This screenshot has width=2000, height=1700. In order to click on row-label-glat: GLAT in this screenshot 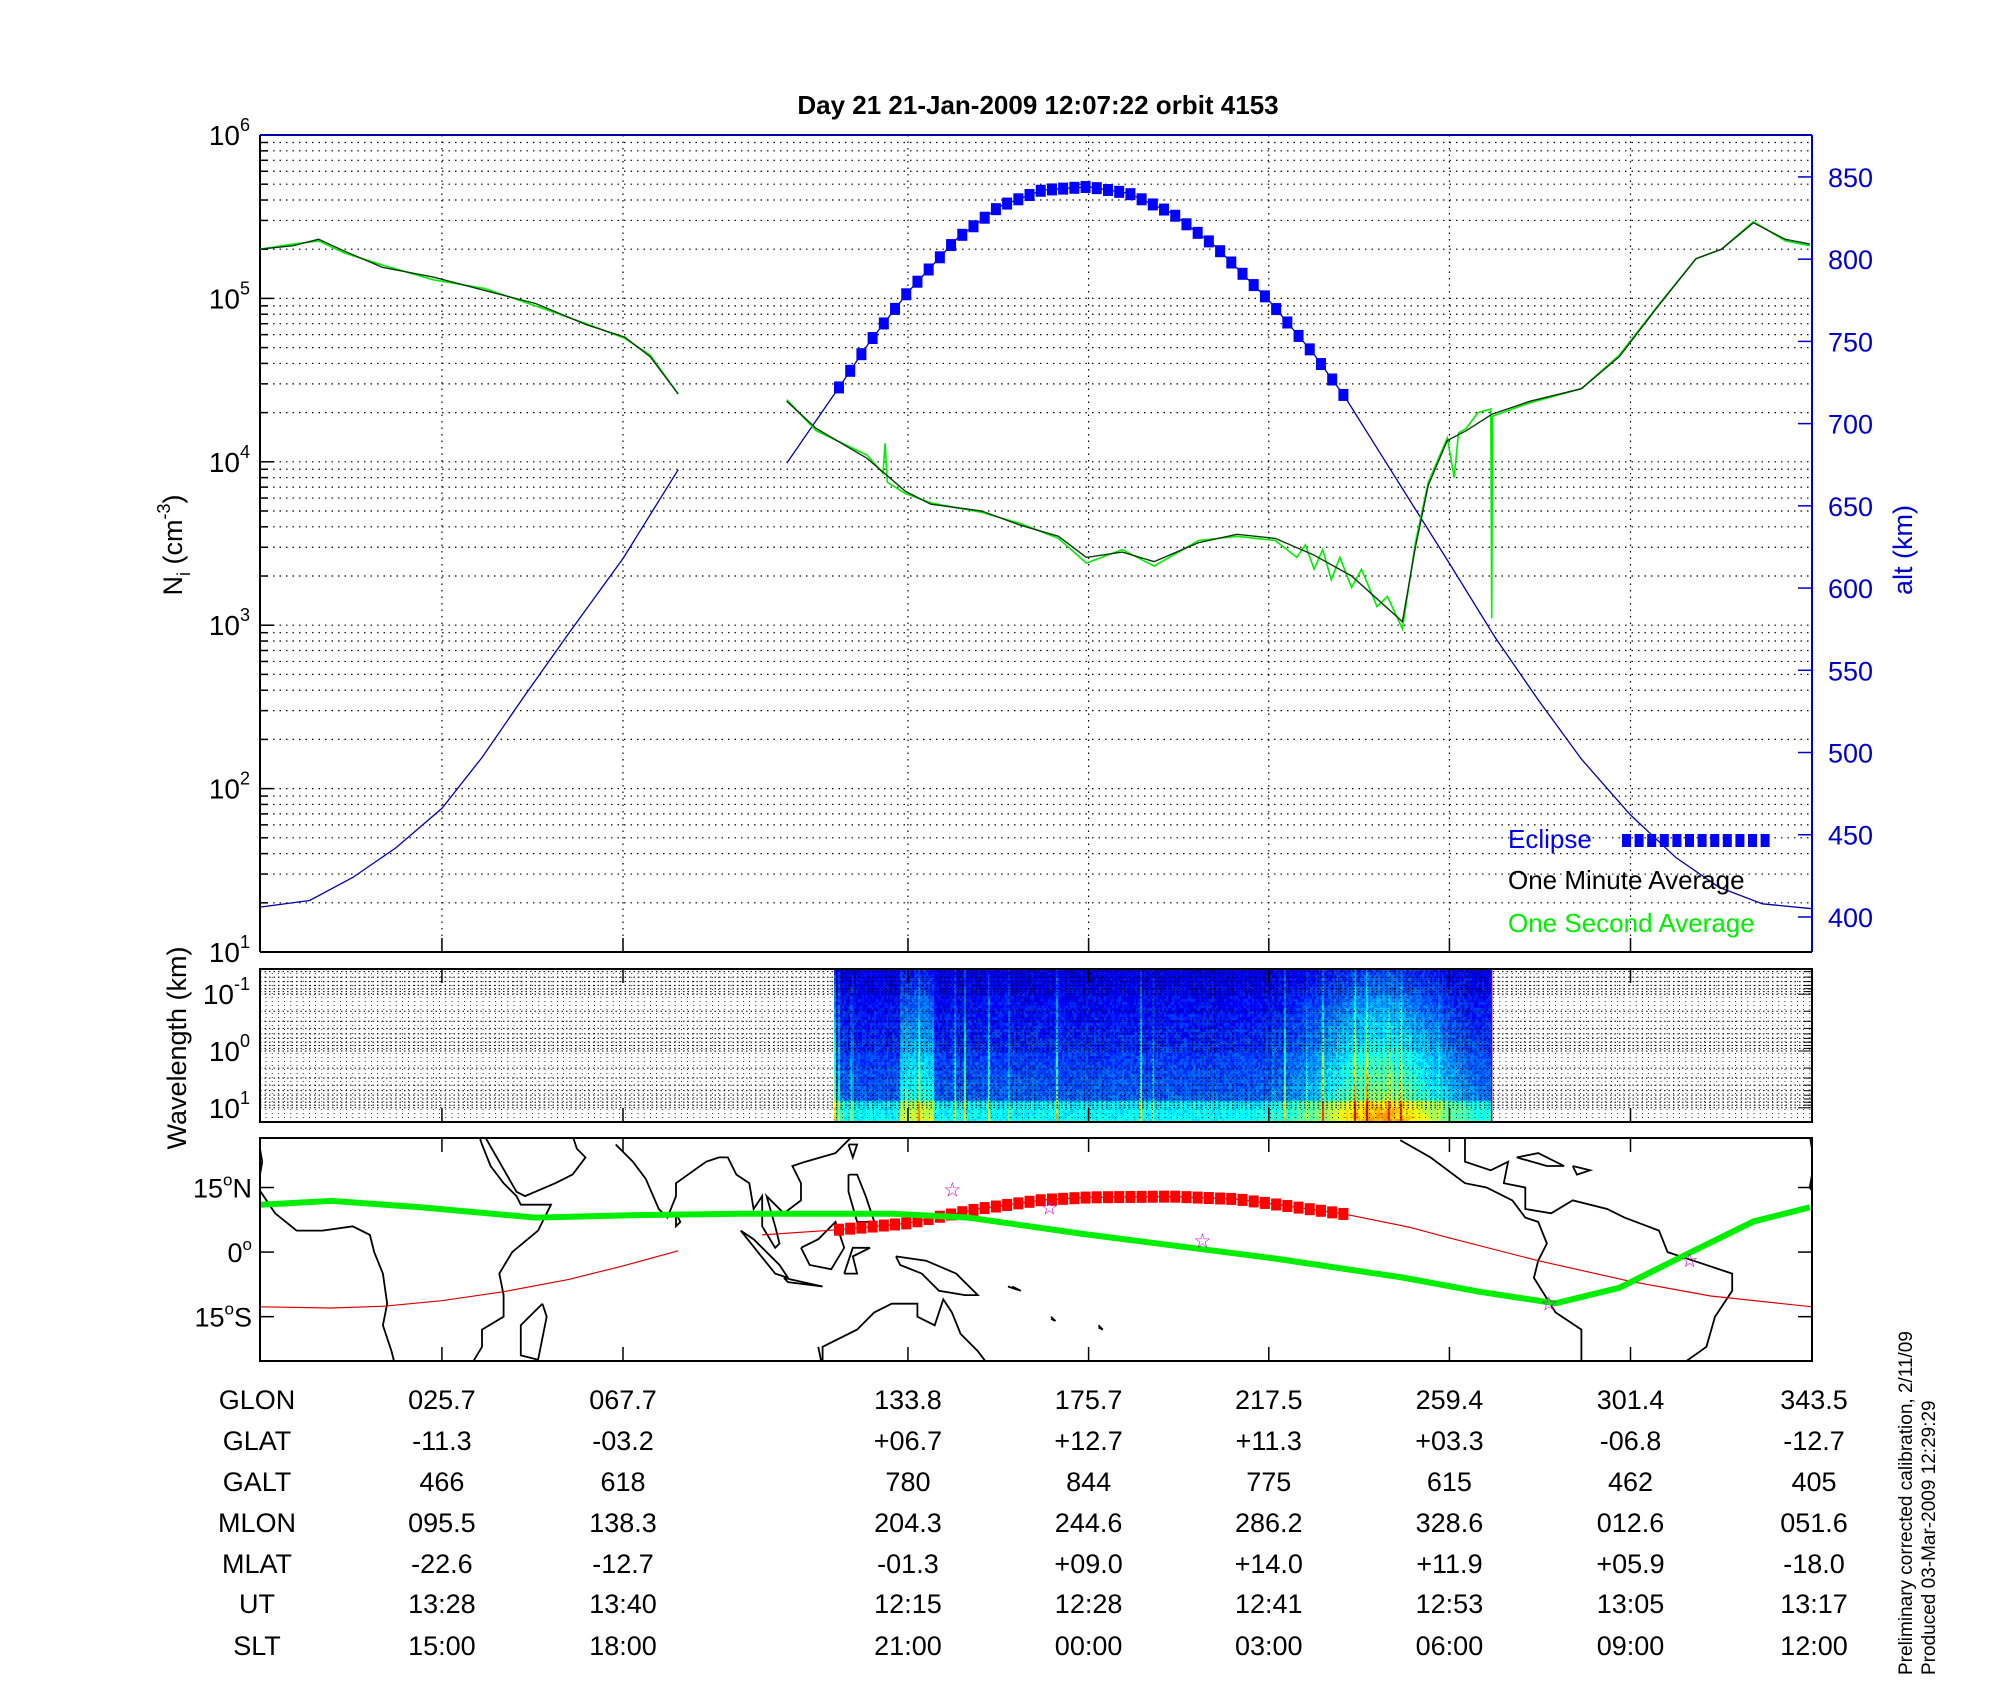, I will do `click(257, 1441)`.